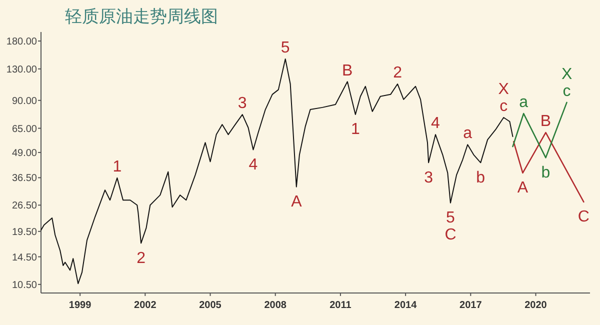 The width and height of the screenshot is (600, 325). Describe the element at coordinates (22, 70) in the screenshot. I see `y-tick-label: 130.00` at that location.